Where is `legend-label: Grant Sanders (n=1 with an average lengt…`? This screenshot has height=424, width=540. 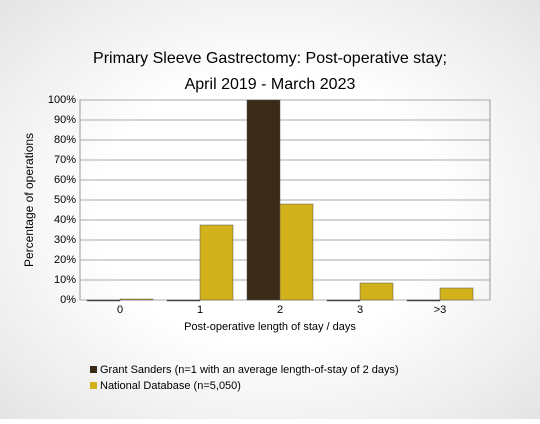 legend-label: Grant Sanders (n=1 with an average lengt… is located at coordinates (249, 370).